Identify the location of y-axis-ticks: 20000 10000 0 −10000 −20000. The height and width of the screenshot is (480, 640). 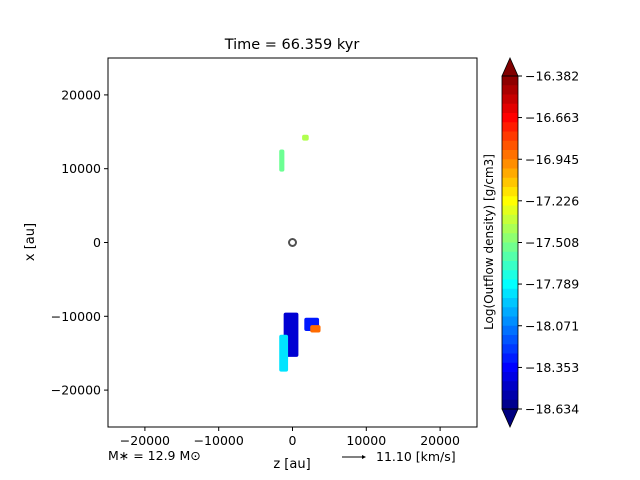
(79, 242).